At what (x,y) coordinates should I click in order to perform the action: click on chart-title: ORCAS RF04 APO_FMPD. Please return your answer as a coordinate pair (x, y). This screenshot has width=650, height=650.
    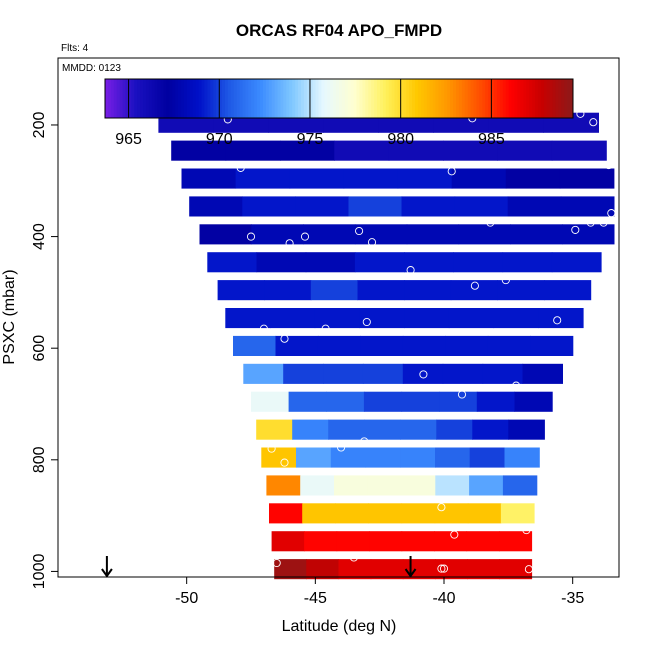
    Looking at the image, I should click on (339, 30).